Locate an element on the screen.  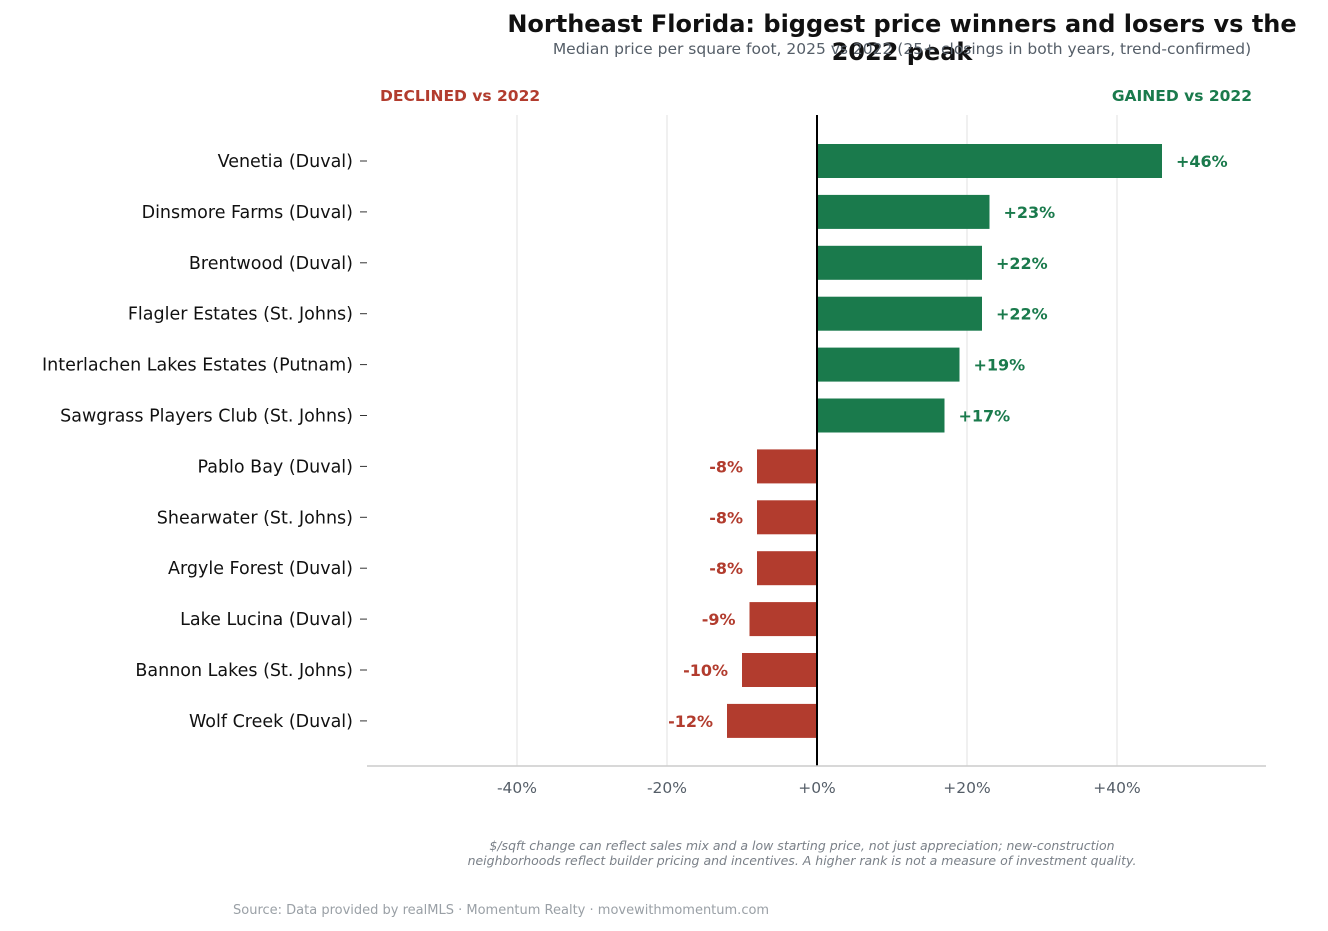
category-label: Bannon Lakes (St. Johns) is located at coordinates (244, 671).